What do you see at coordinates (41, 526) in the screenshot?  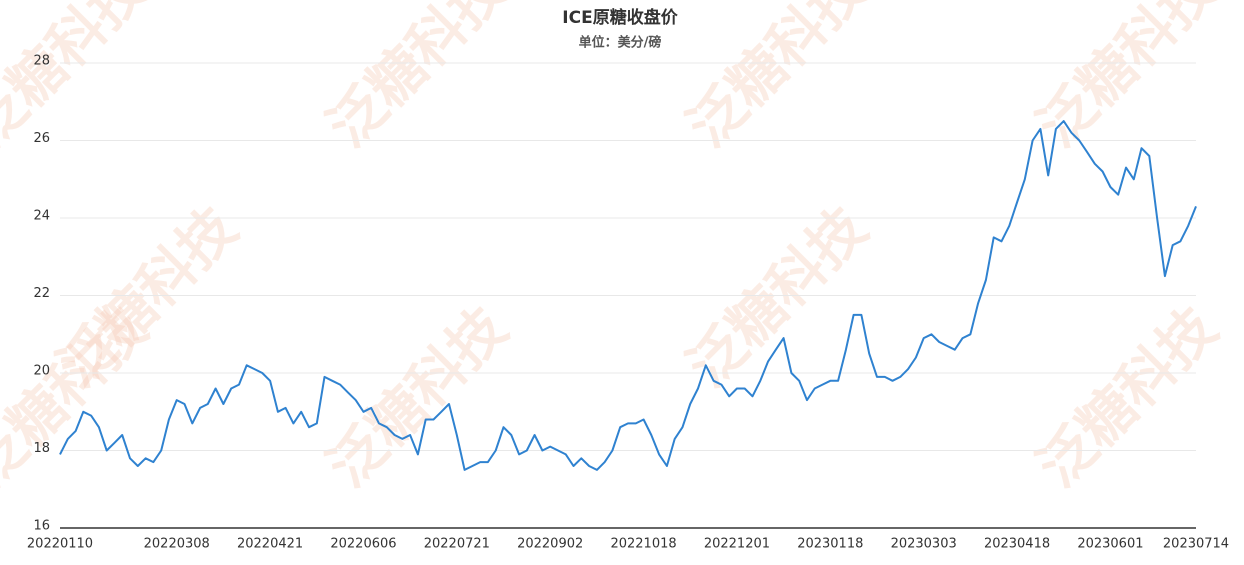 I see `y-tick-label: 16` at bounding box center [41, 526].